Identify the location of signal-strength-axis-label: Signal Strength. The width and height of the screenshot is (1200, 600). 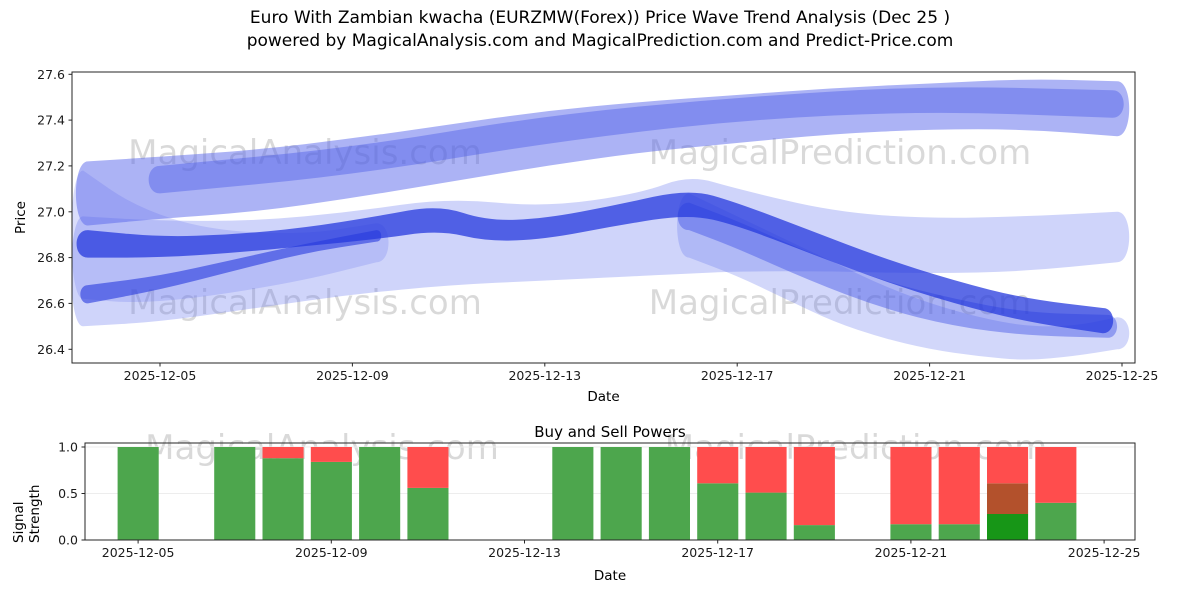
(27, 513).